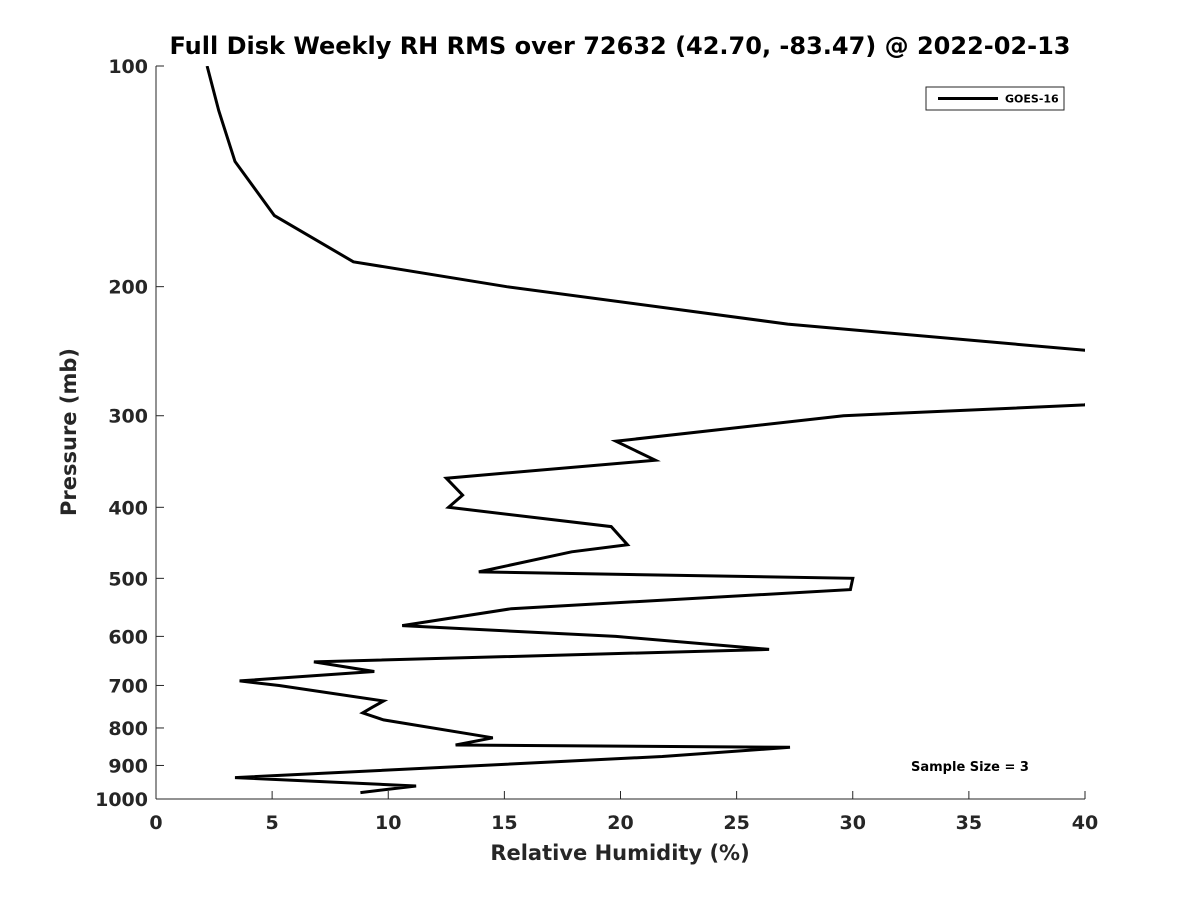 This screenshot has width=1200, height=900. I want to click on y-tick-label: 800, so click(128, 729).